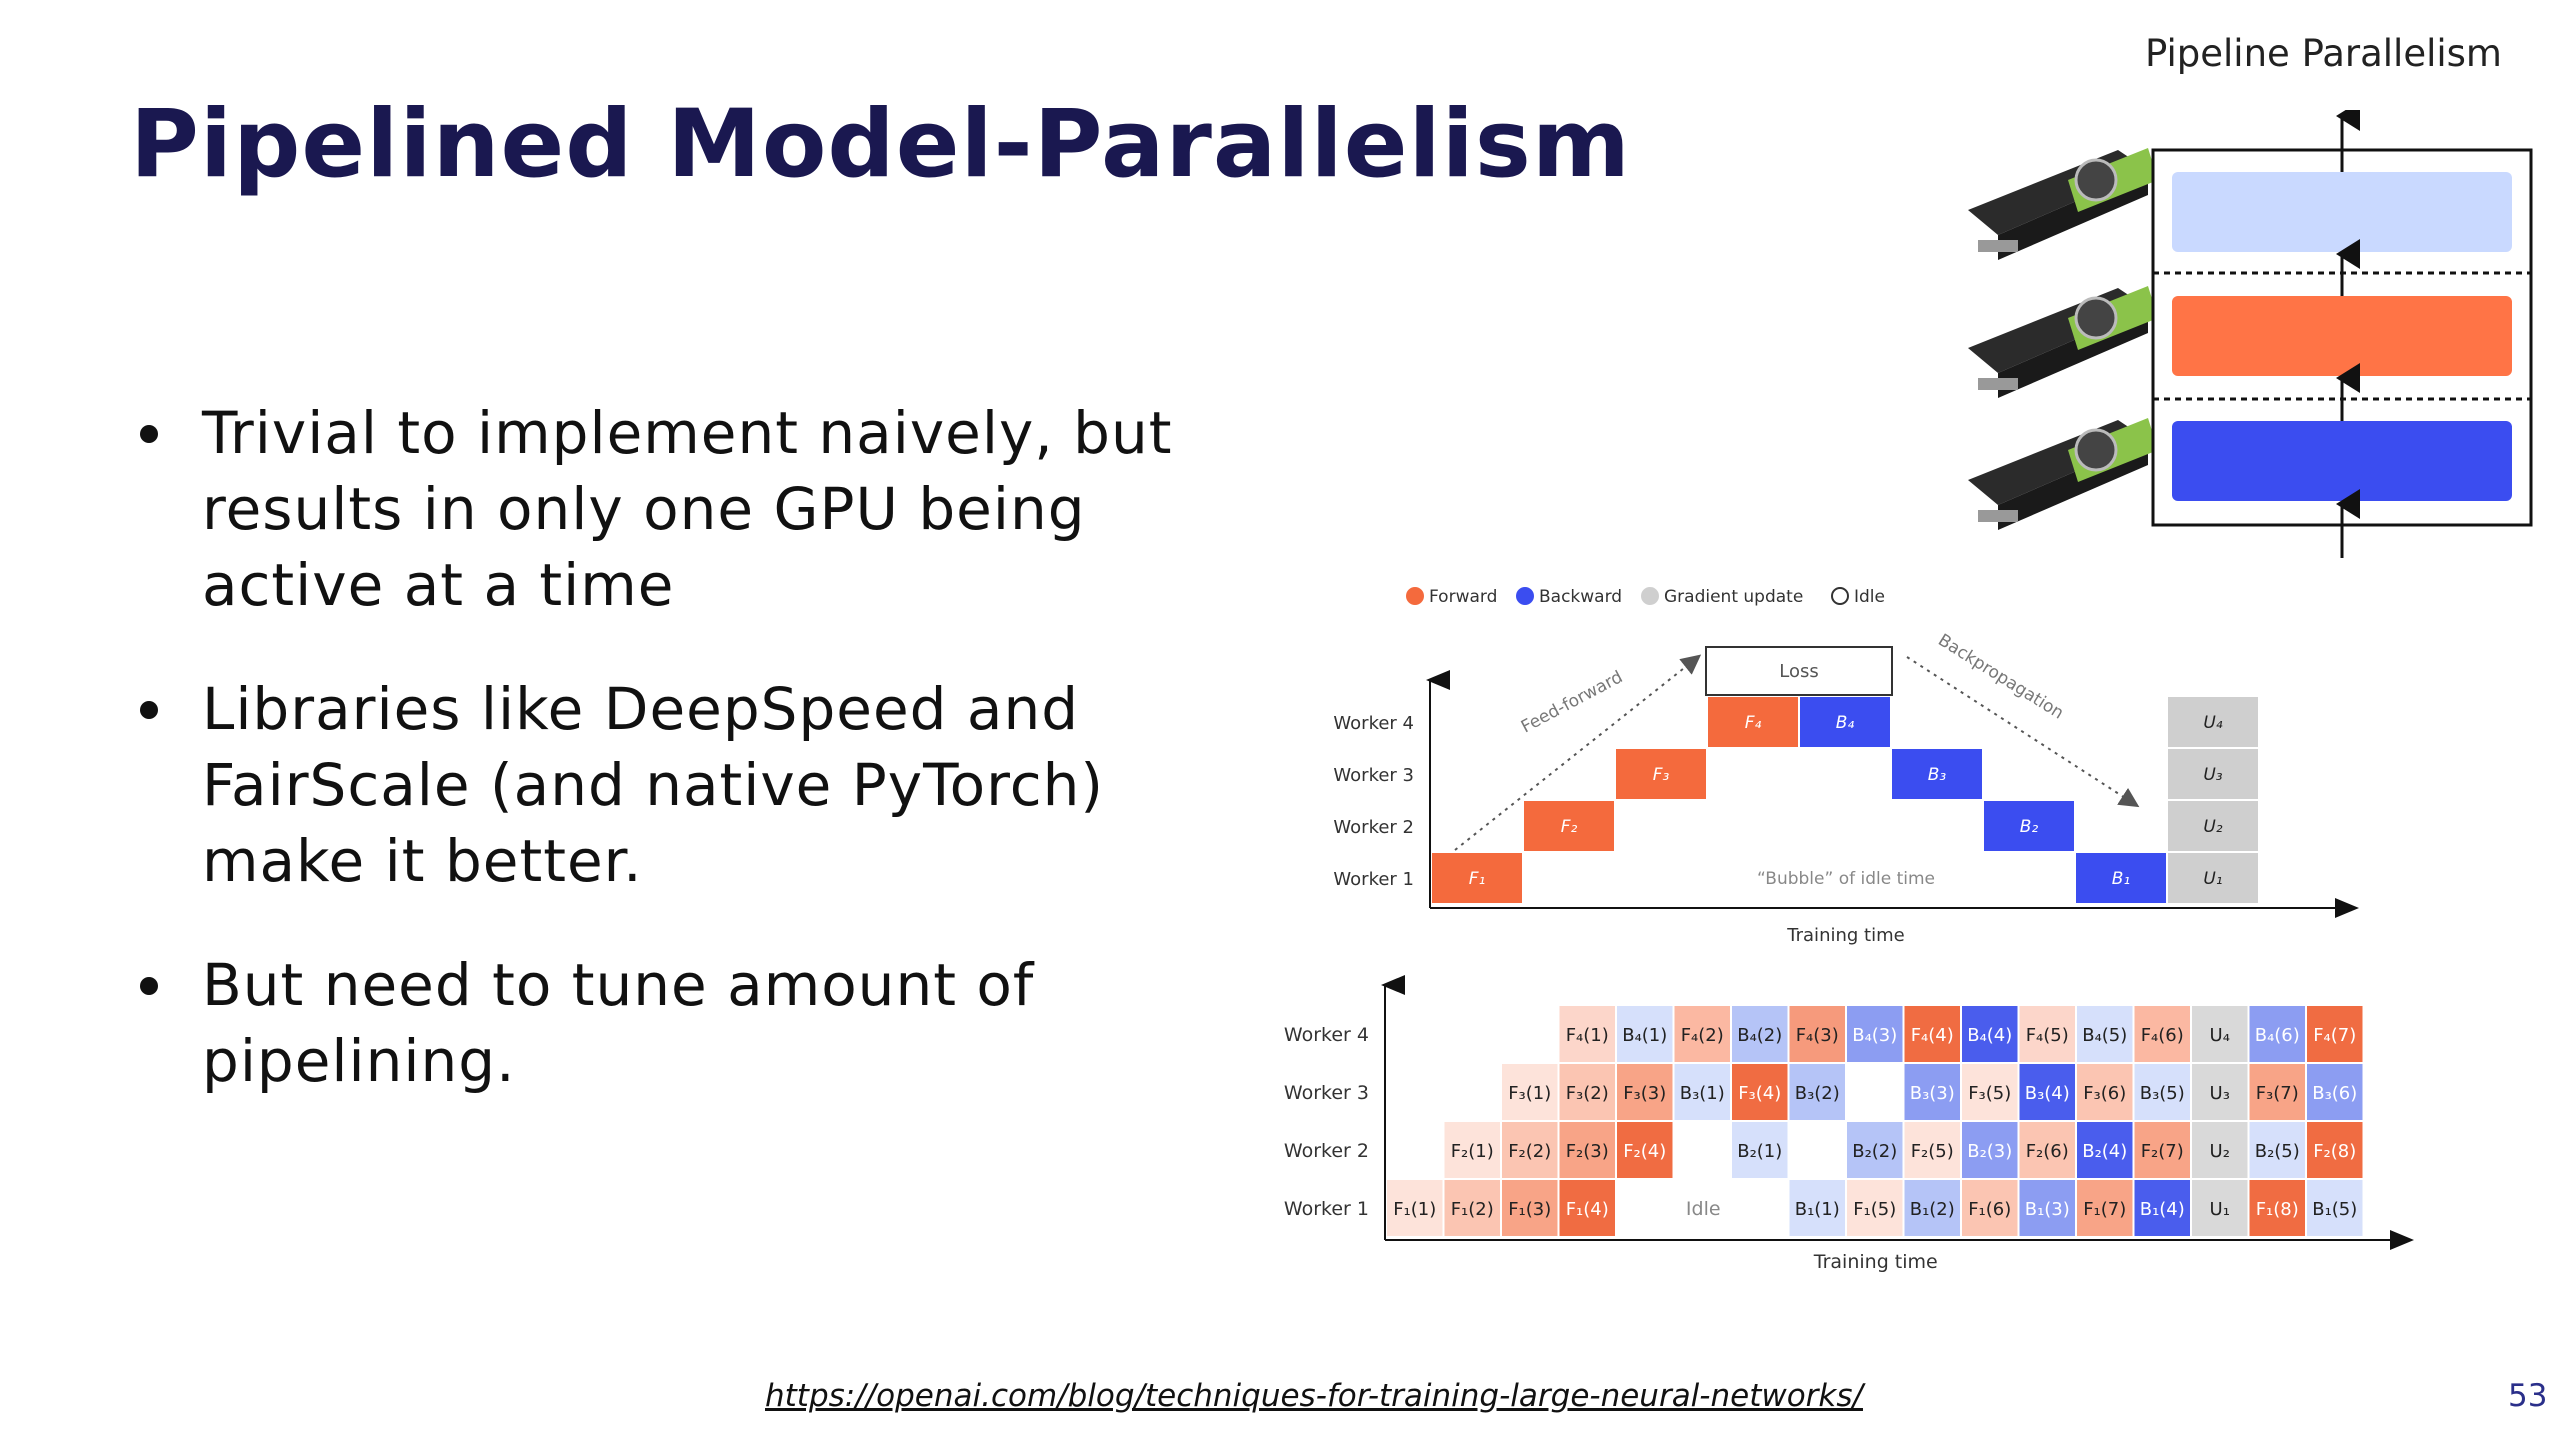  What do you see at coordinates (618, 1023) in the screenshot?
I see `bullet-text: But need to tune amount of pipelining.` at bounding box center [618, 1023].